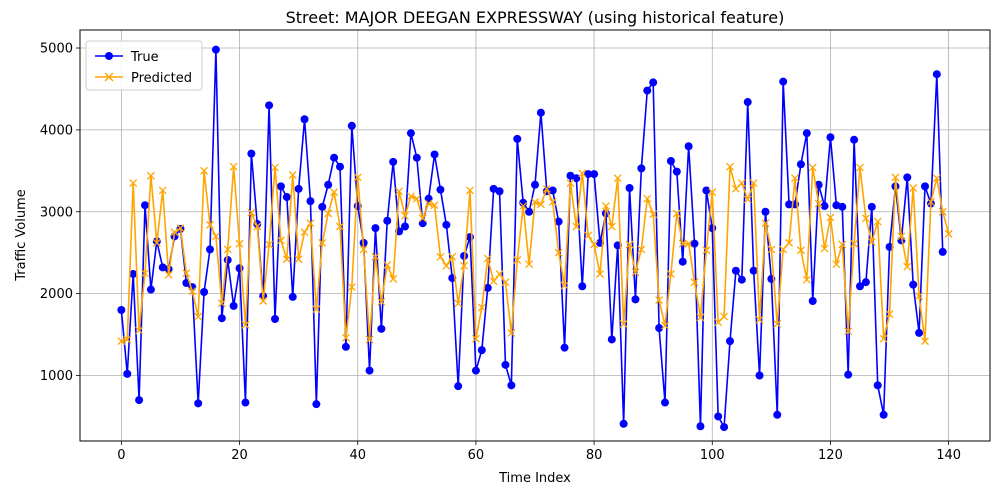 The image size is (1000, 504). What do you see at coordinates (121, 455) in the screenshot?
I see `x-tick-label: 0` at bounding box center [121, 455].